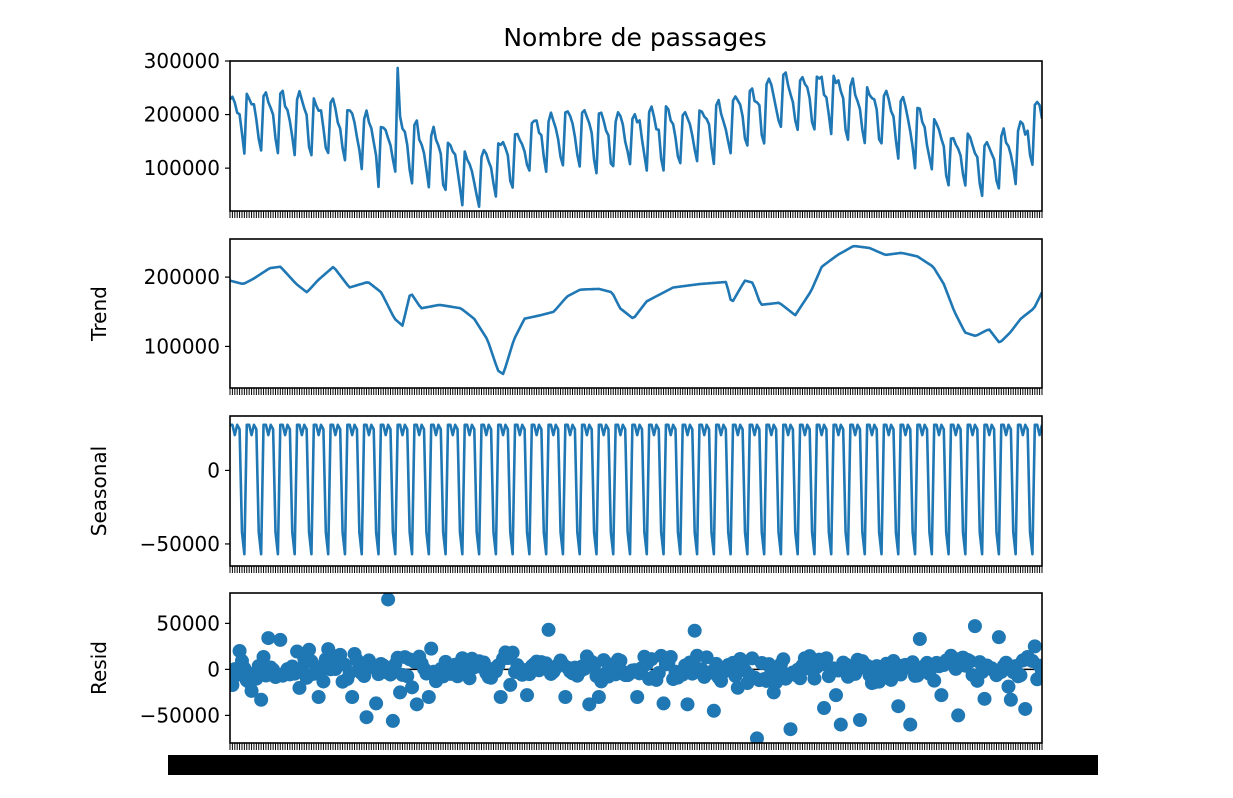 The width and height of the screenshot is (1233, 798). I want to click on resid-series, so click(636, 668).